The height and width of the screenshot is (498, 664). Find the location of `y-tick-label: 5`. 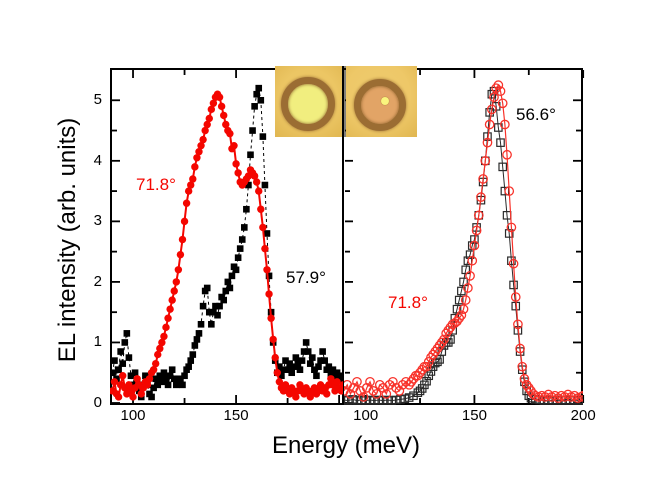

y-tick-label: 5 is located at coordinates (97, 100).